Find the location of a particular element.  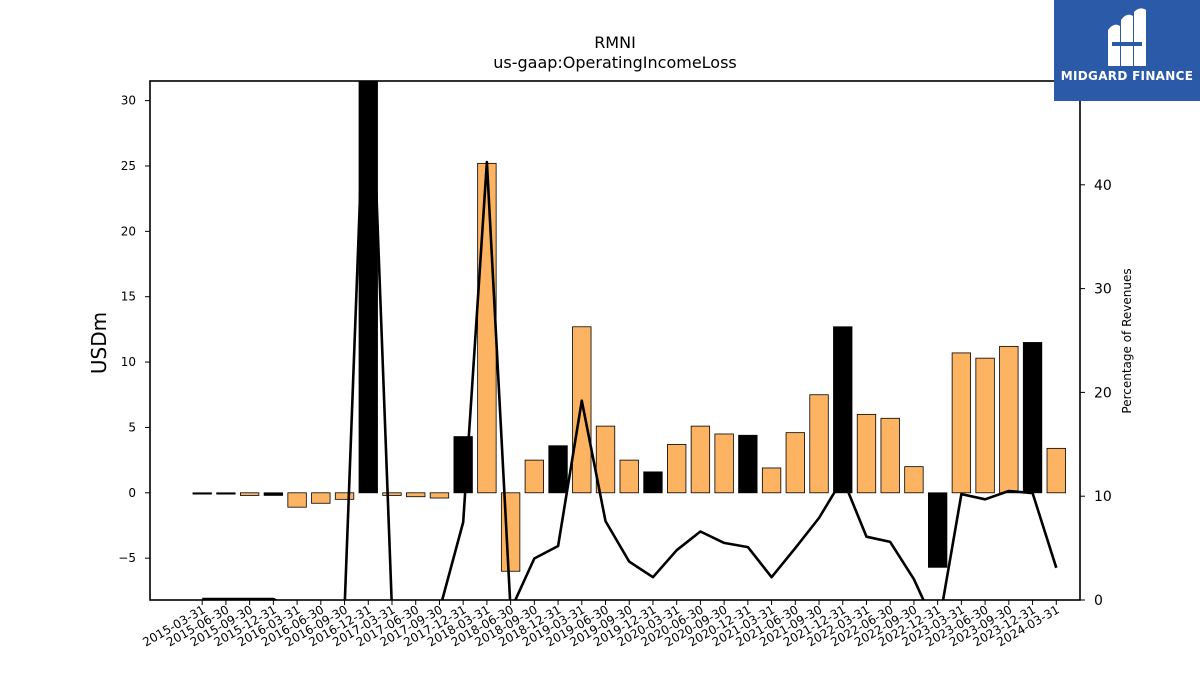

logo-text: MIDGARD FINANCE is located at coordinates (1127, 76).